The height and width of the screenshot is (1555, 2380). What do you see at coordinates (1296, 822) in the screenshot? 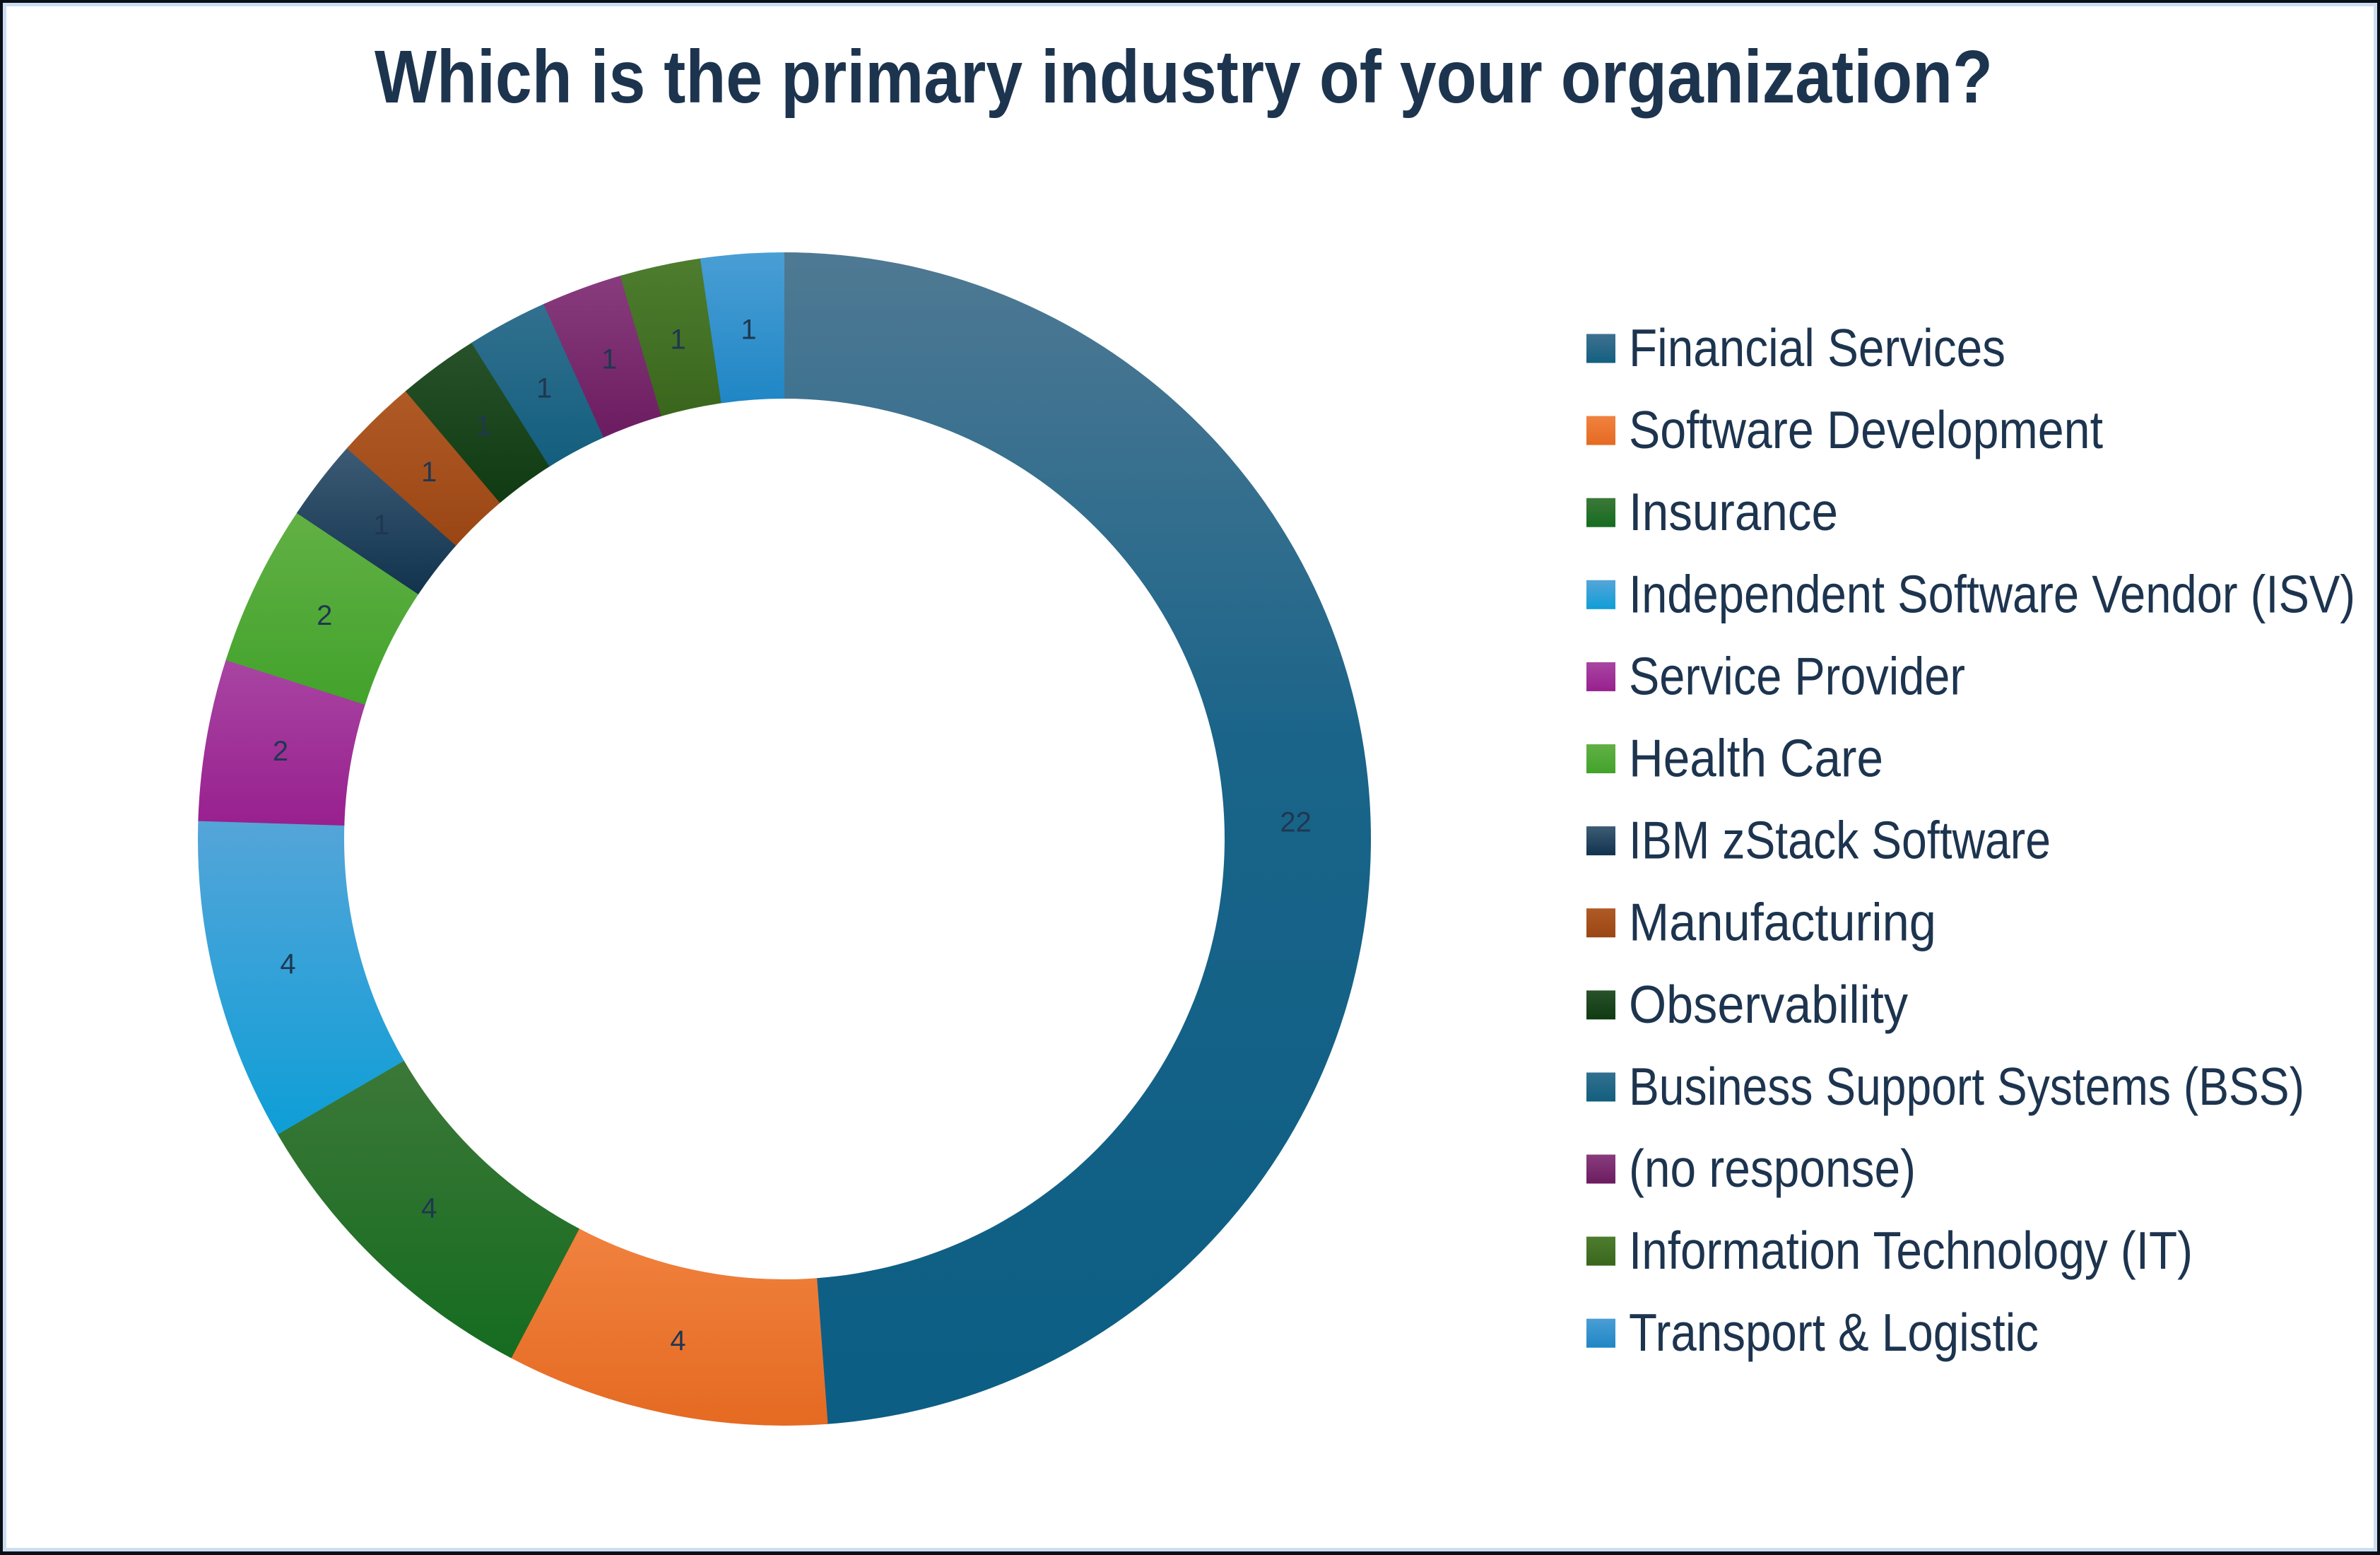
I see `svg-text: 22` at bounding box center [1296, 822].